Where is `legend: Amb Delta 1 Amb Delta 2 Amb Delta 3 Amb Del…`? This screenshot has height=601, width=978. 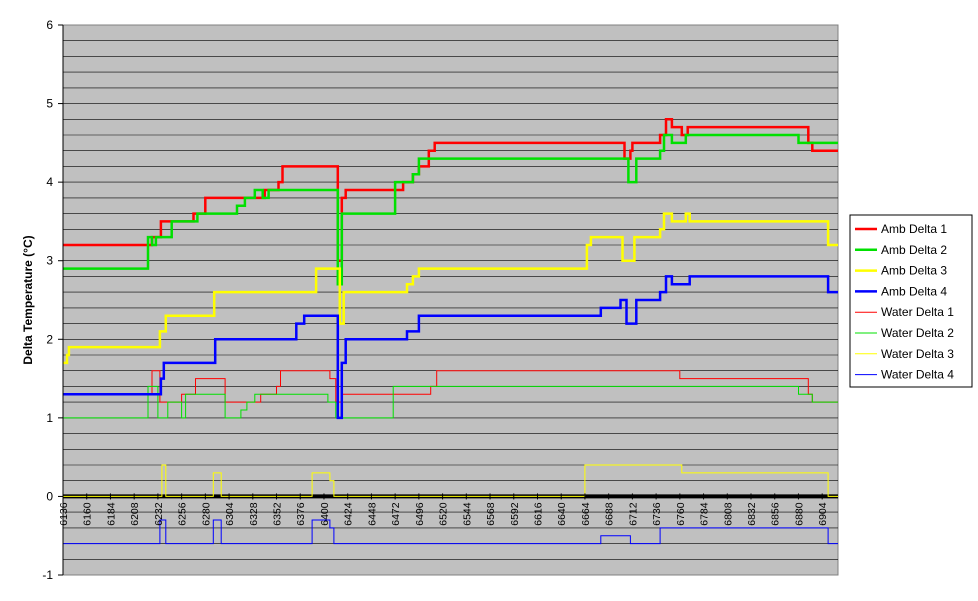 legend: Amb Delta 1 Amb Delta 2 Amb Delta 3 Amb Del… is located at coordinates (911, 301).